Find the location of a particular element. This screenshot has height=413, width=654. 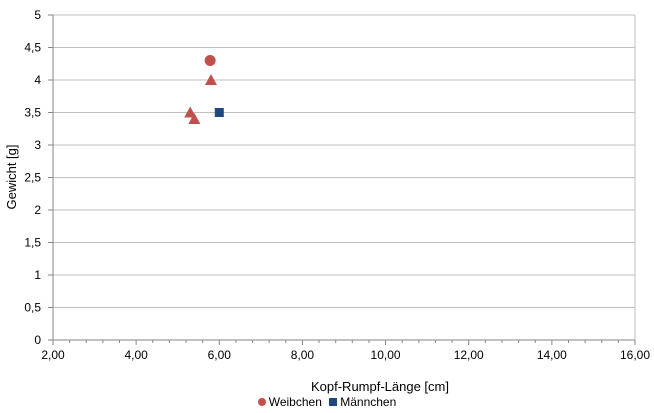

y-tick-label: 0 is located at coordinates (37, 340).